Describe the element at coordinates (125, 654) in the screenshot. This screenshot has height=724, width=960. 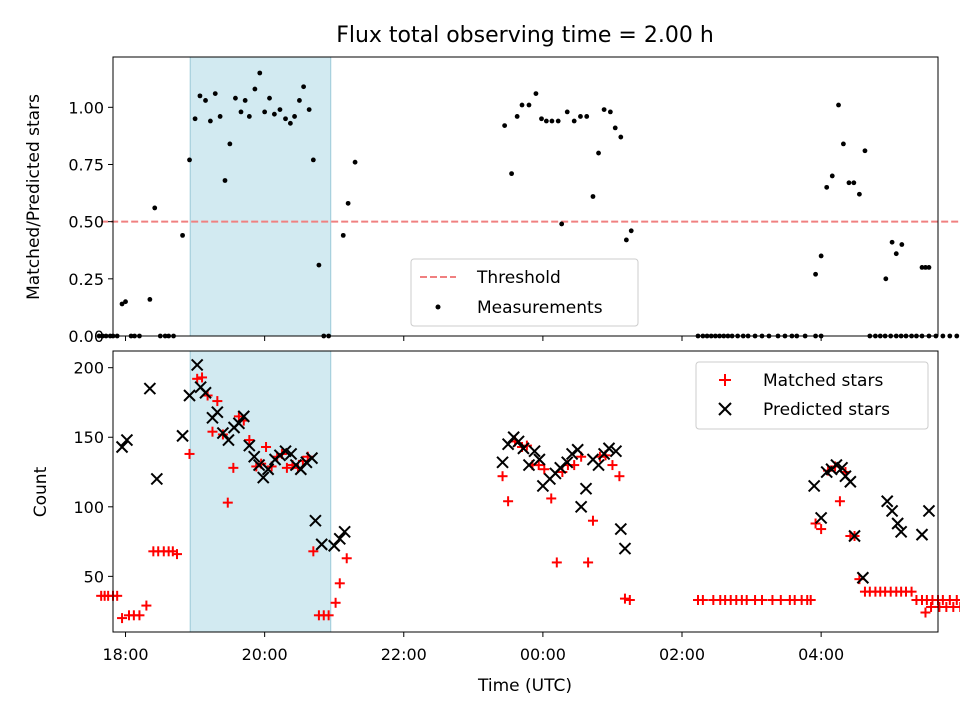
I see `x-tick-label: 18:00` at that location.